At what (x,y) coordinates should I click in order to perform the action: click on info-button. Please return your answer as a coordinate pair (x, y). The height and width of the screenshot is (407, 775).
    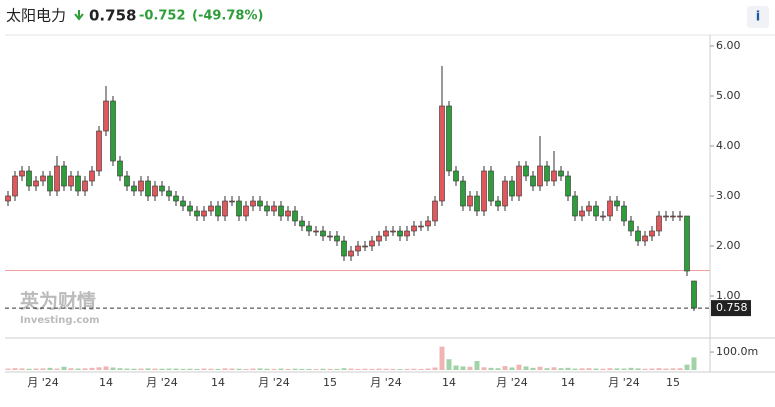
    Looking at the image, I should click on (758, 17).